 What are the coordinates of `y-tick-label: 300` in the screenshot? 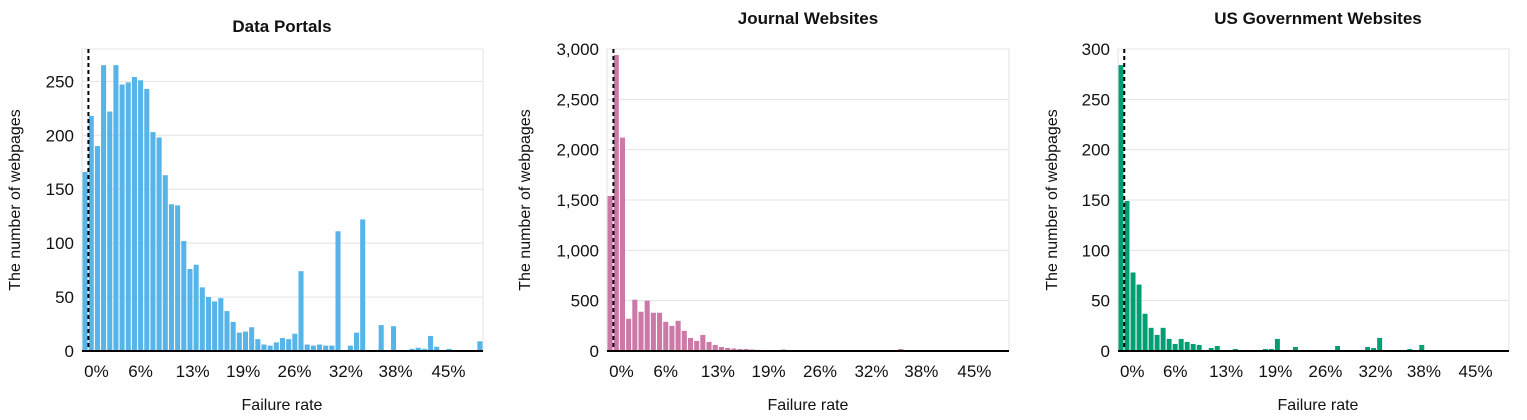 It's located at (1096, 49).